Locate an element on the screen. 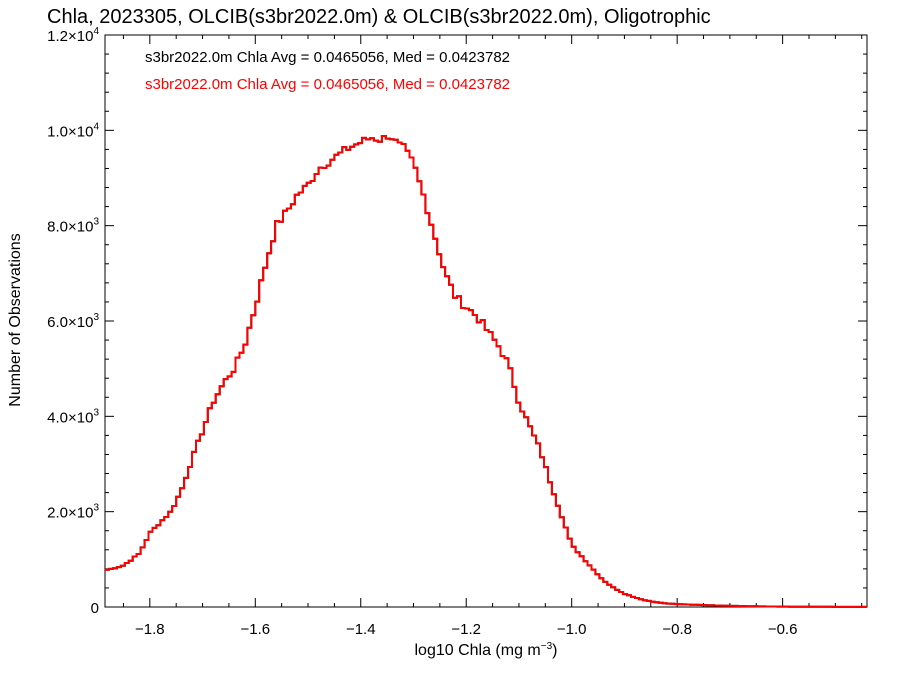 The height and width of the screenshot is (675, 900). x-tick-label: −1.0 is located at coordinates (572, 629).